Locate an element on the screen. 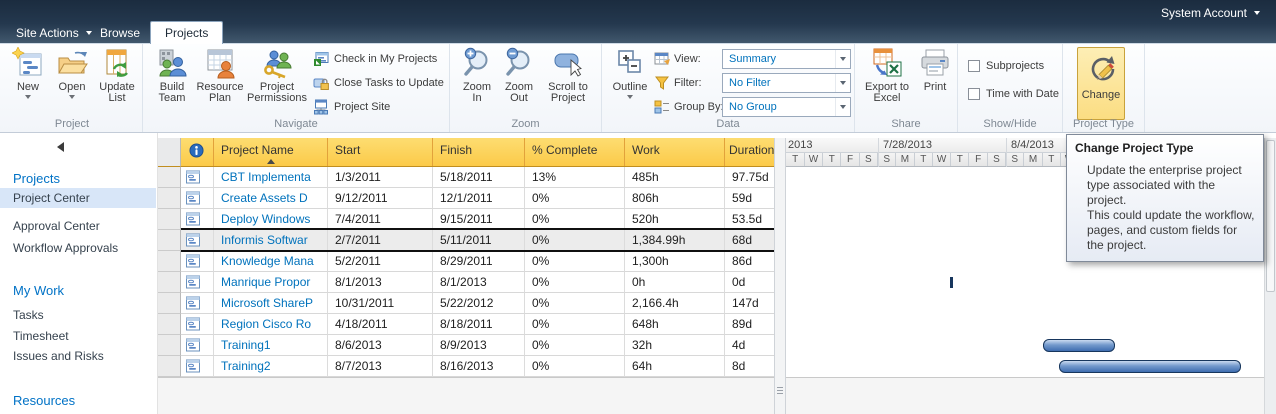  cell-pct: 13% is located at coordinates (575, 177).